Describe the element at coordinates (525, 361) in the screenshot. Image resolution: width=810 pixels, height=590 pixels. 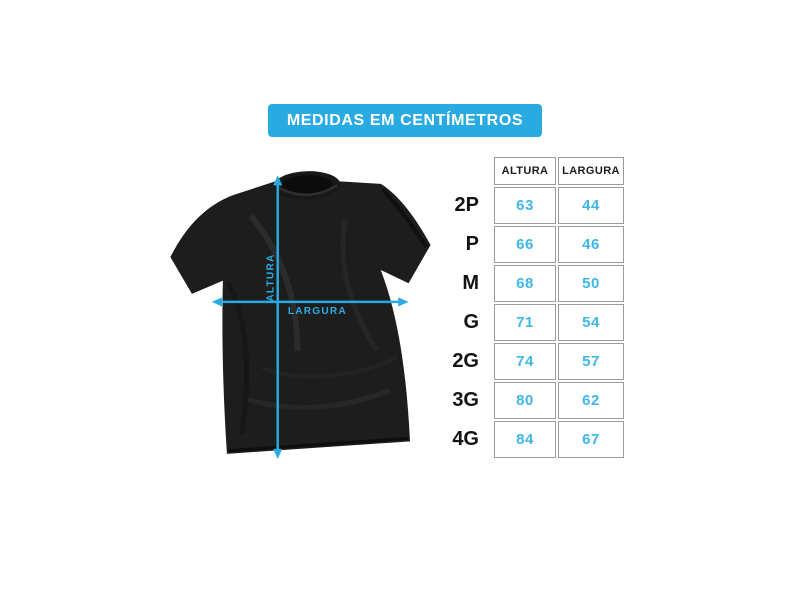
I see `altura-value: 74` at that location.